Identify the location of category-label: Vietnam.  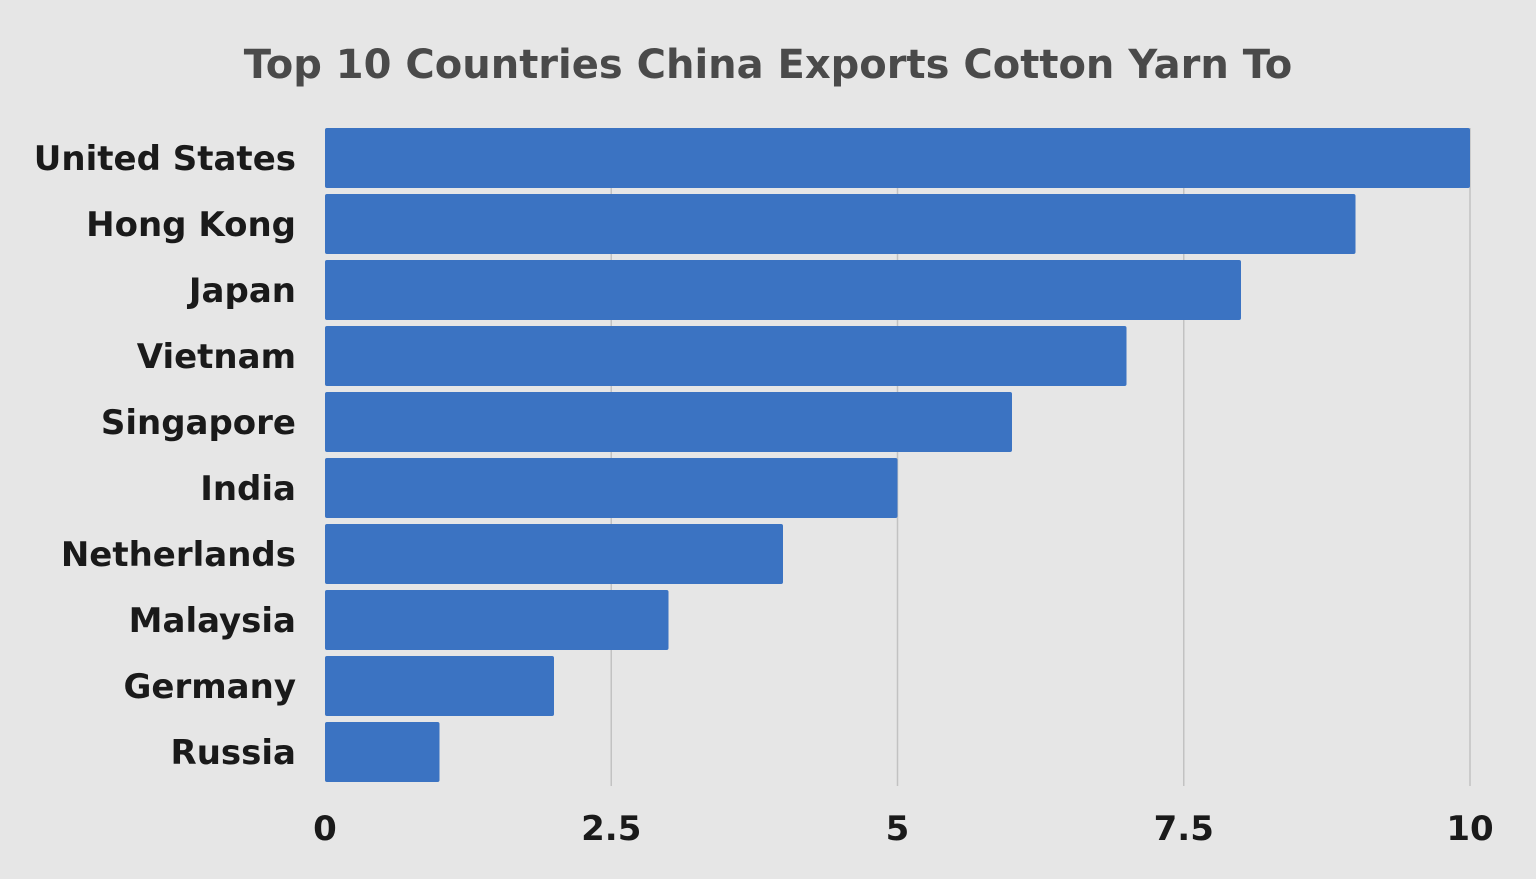
(216, 357).